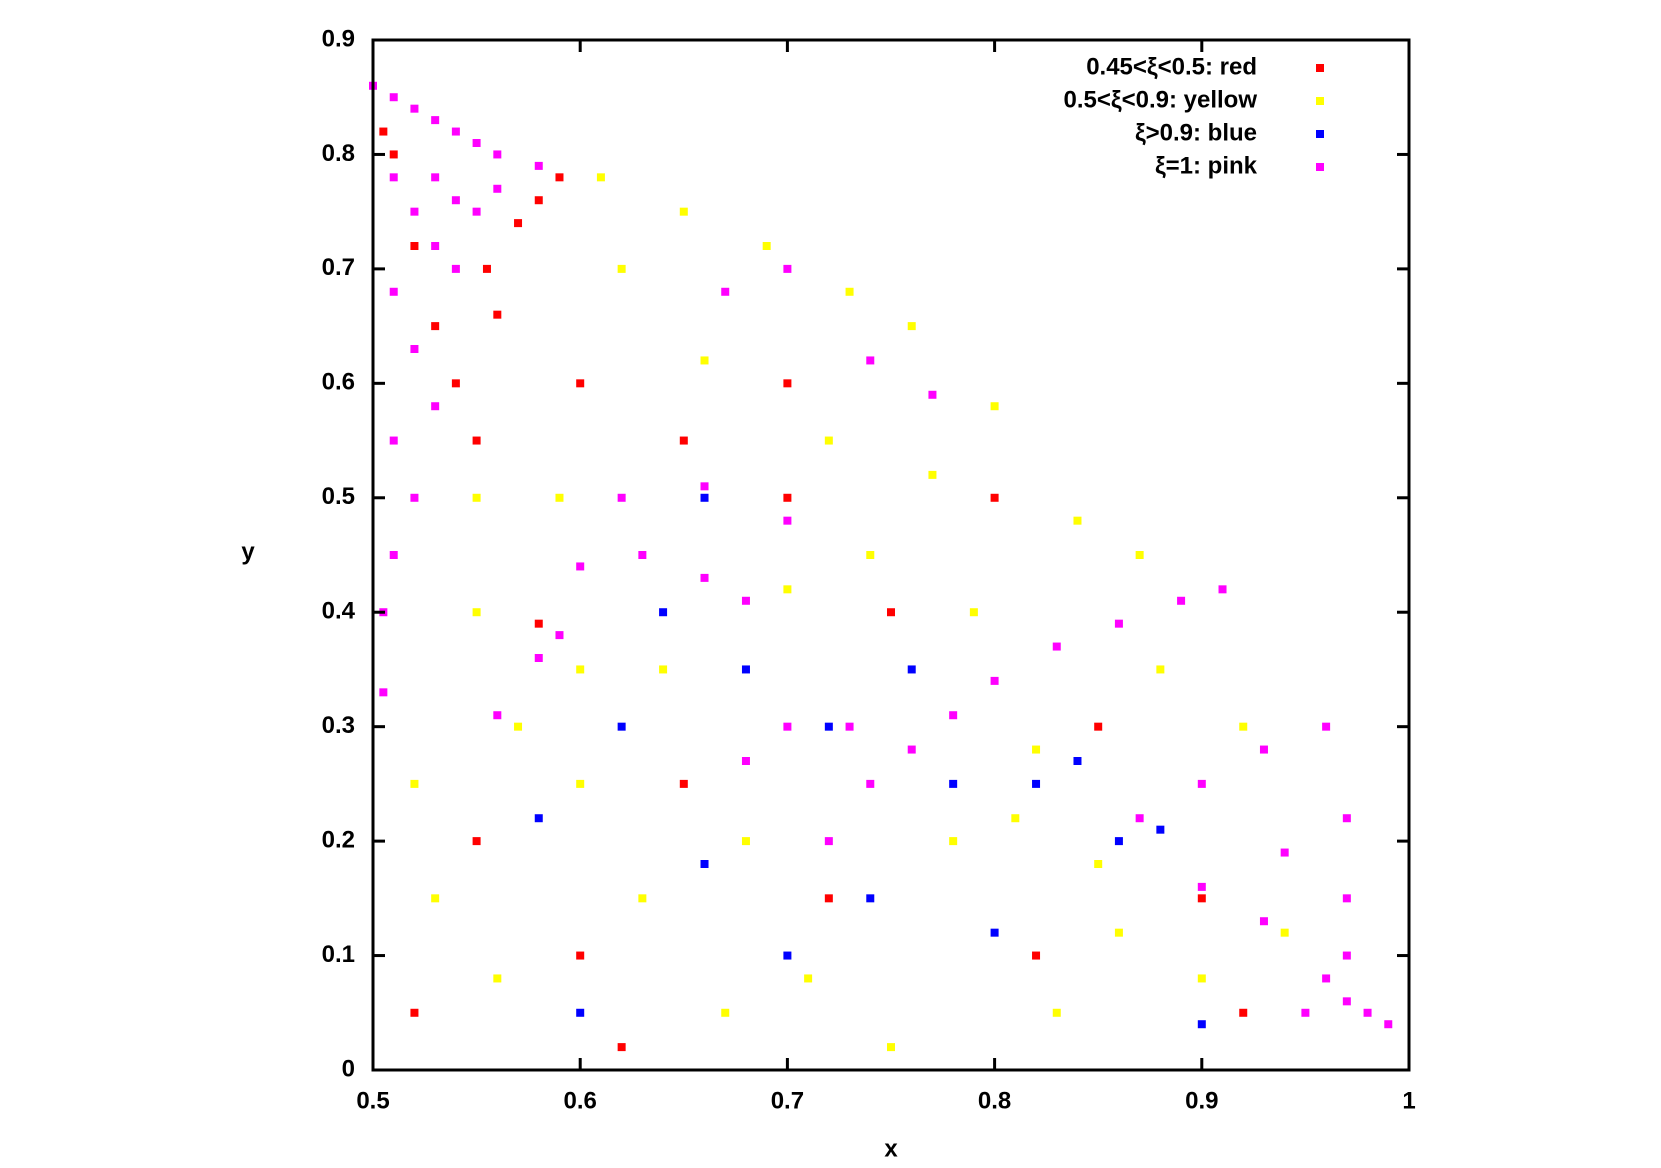 Image resolution: width=1661 pixels, height=1168 pixels. Describe the element at coordinates (338, 839) in the screenshot. I see `y-tick-label: 0.2` at that location.